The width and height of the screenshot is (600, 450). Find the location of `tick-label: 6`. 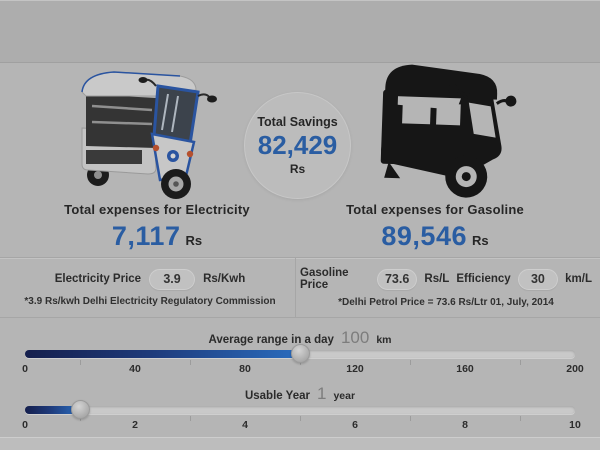

tick-label: 6 is located at coordinates (355, 425).